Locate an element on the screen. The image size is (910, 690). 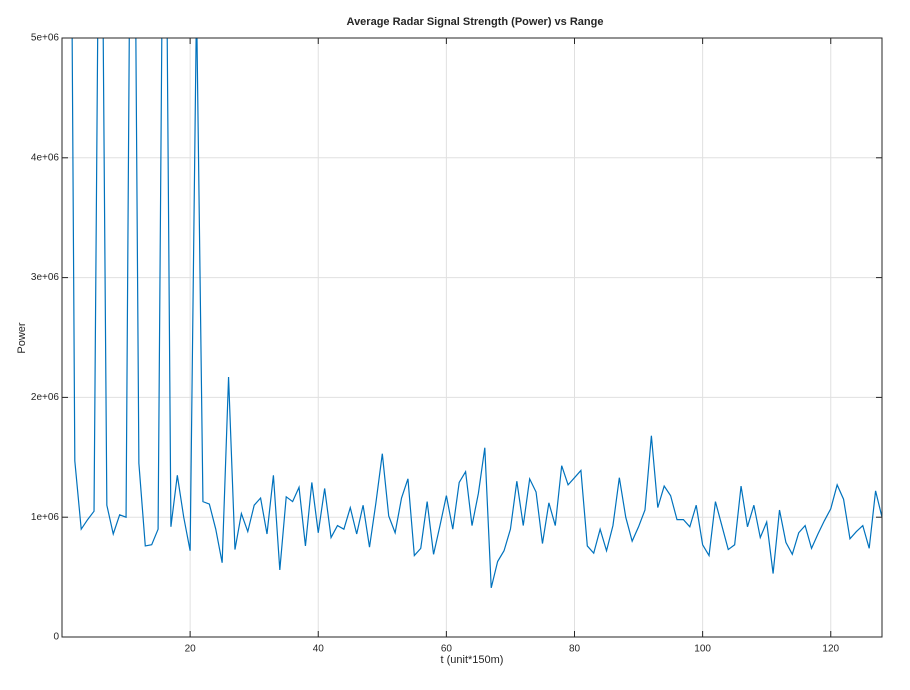
x-tick-label: 100 is located at coordinates (702, 649).